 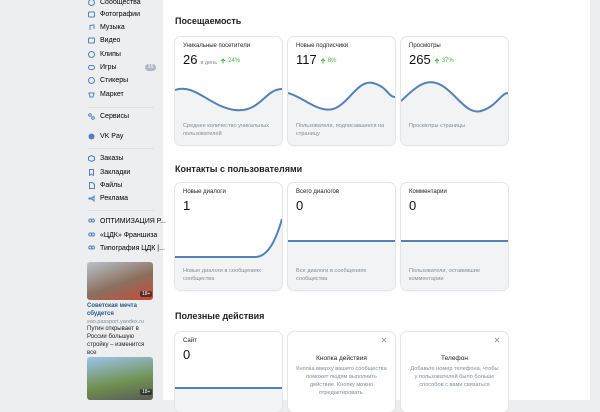 I want to click on menu-item: Сообщества, so click(x=114, y=3).